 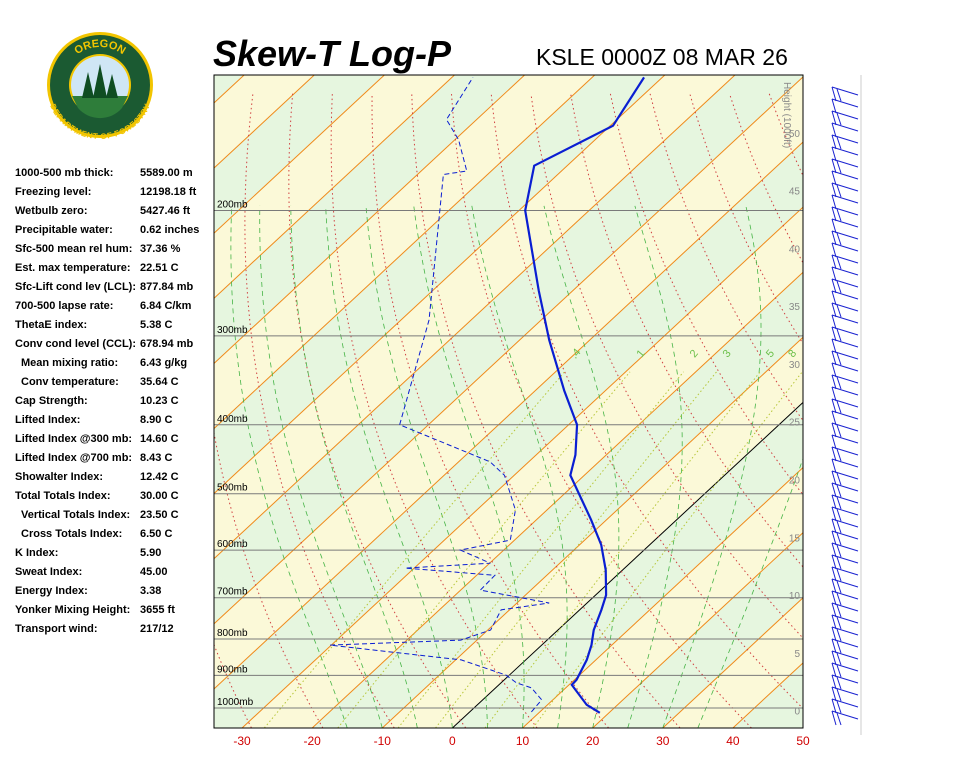 What do you see at coordinates (242, 741) in the screenshot?
I see `x-tick-label: -30` at bounding box center [242, 741].